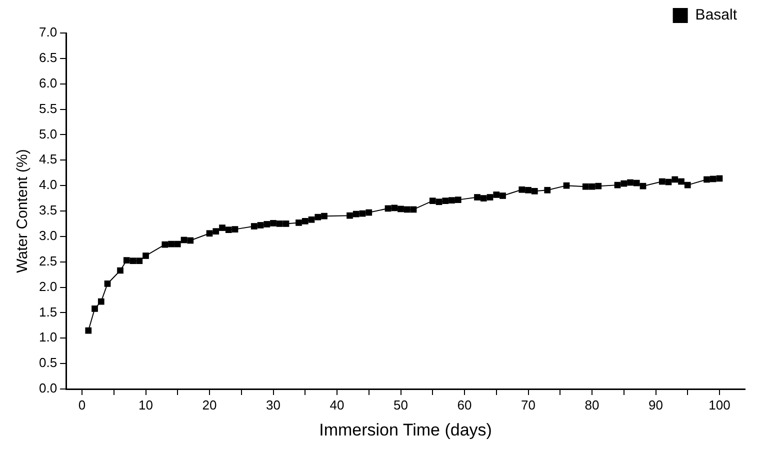 This screenshot has height=453, width=765. I want to click on x-tick-label: 30, so click(273, 404).